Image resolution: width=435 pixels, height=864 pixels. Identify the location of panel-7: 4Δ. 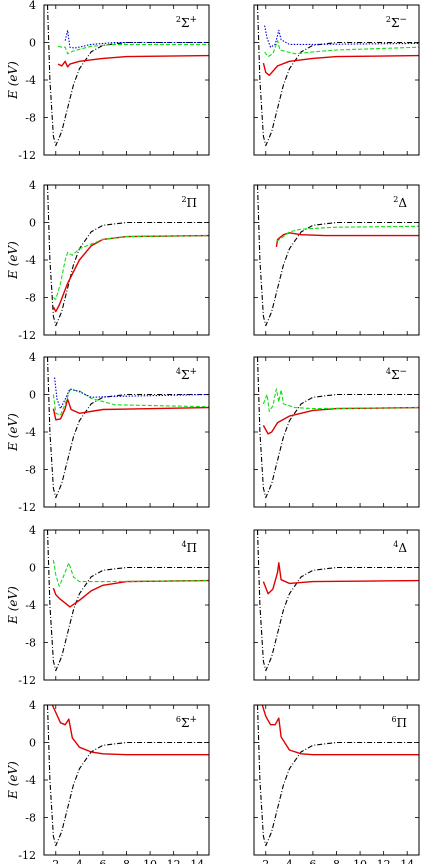
(336, 605).